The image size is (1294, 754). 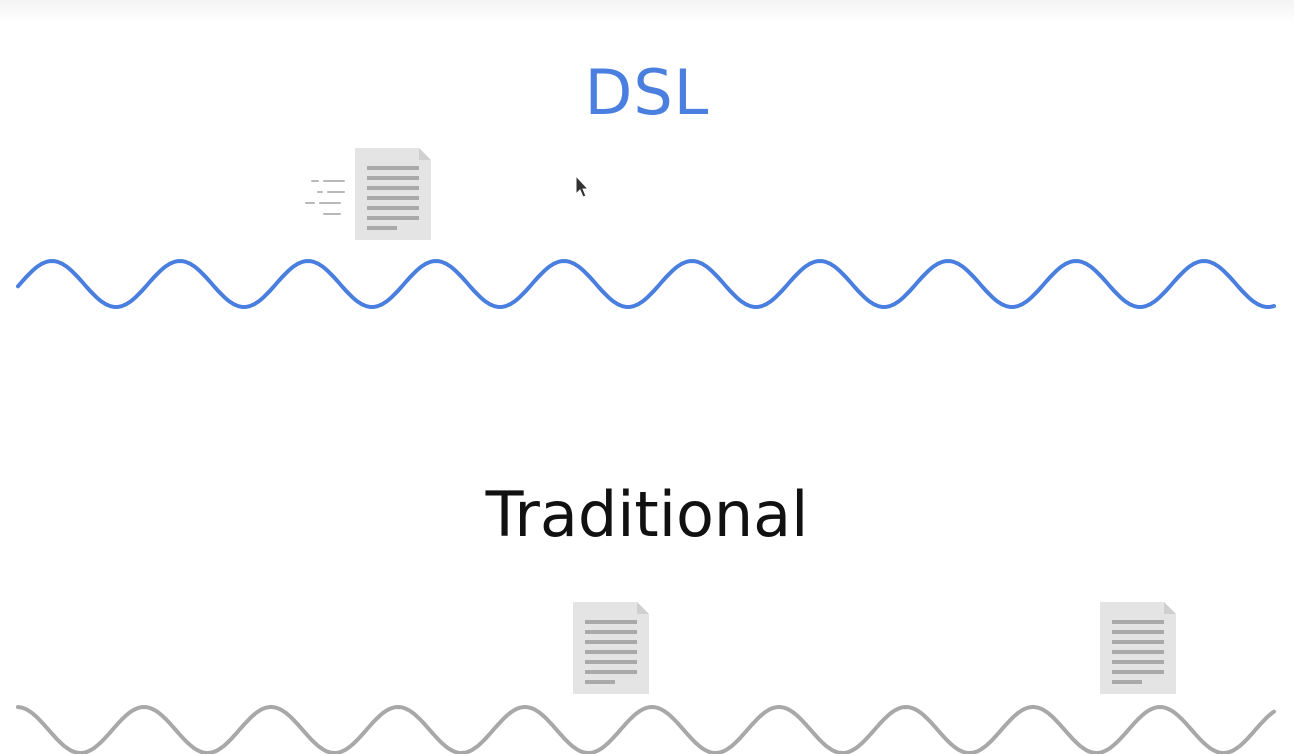 I want to click on dsl-wave, so click(x=646, y=284).